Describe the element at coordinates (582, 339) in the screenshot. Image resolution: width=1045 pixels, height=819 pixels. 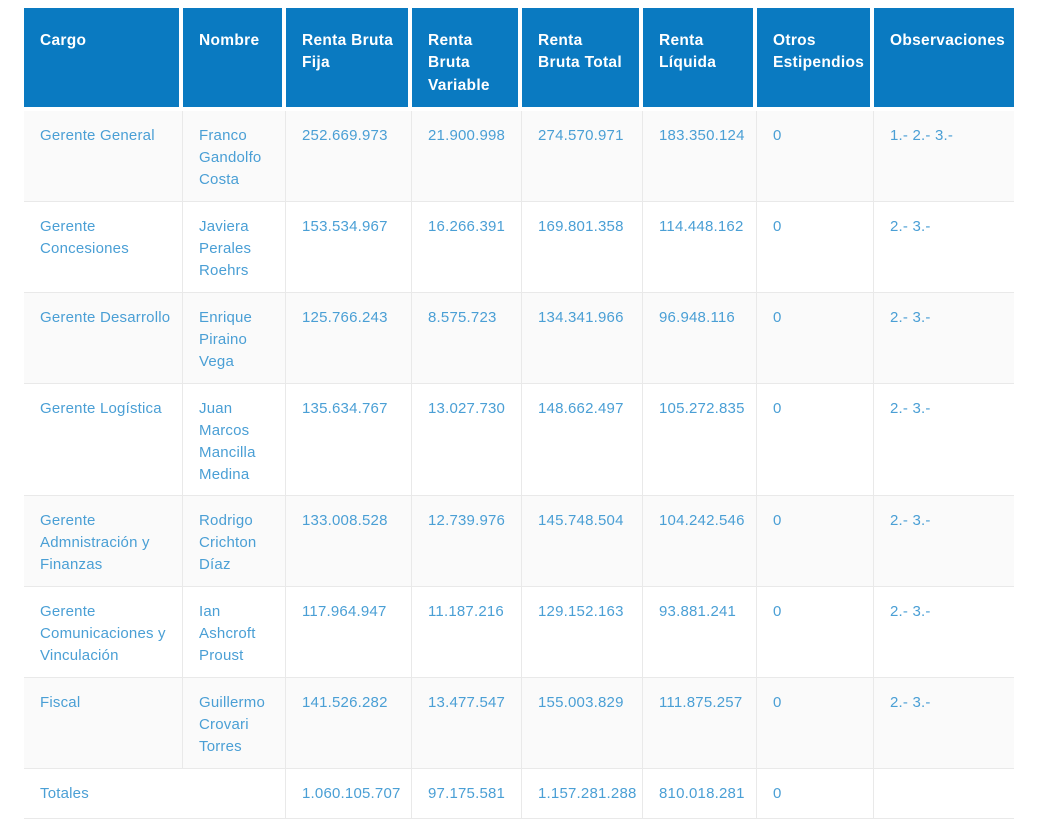
I see `cell-renta_bruta_total: 134.341.966` at that location.